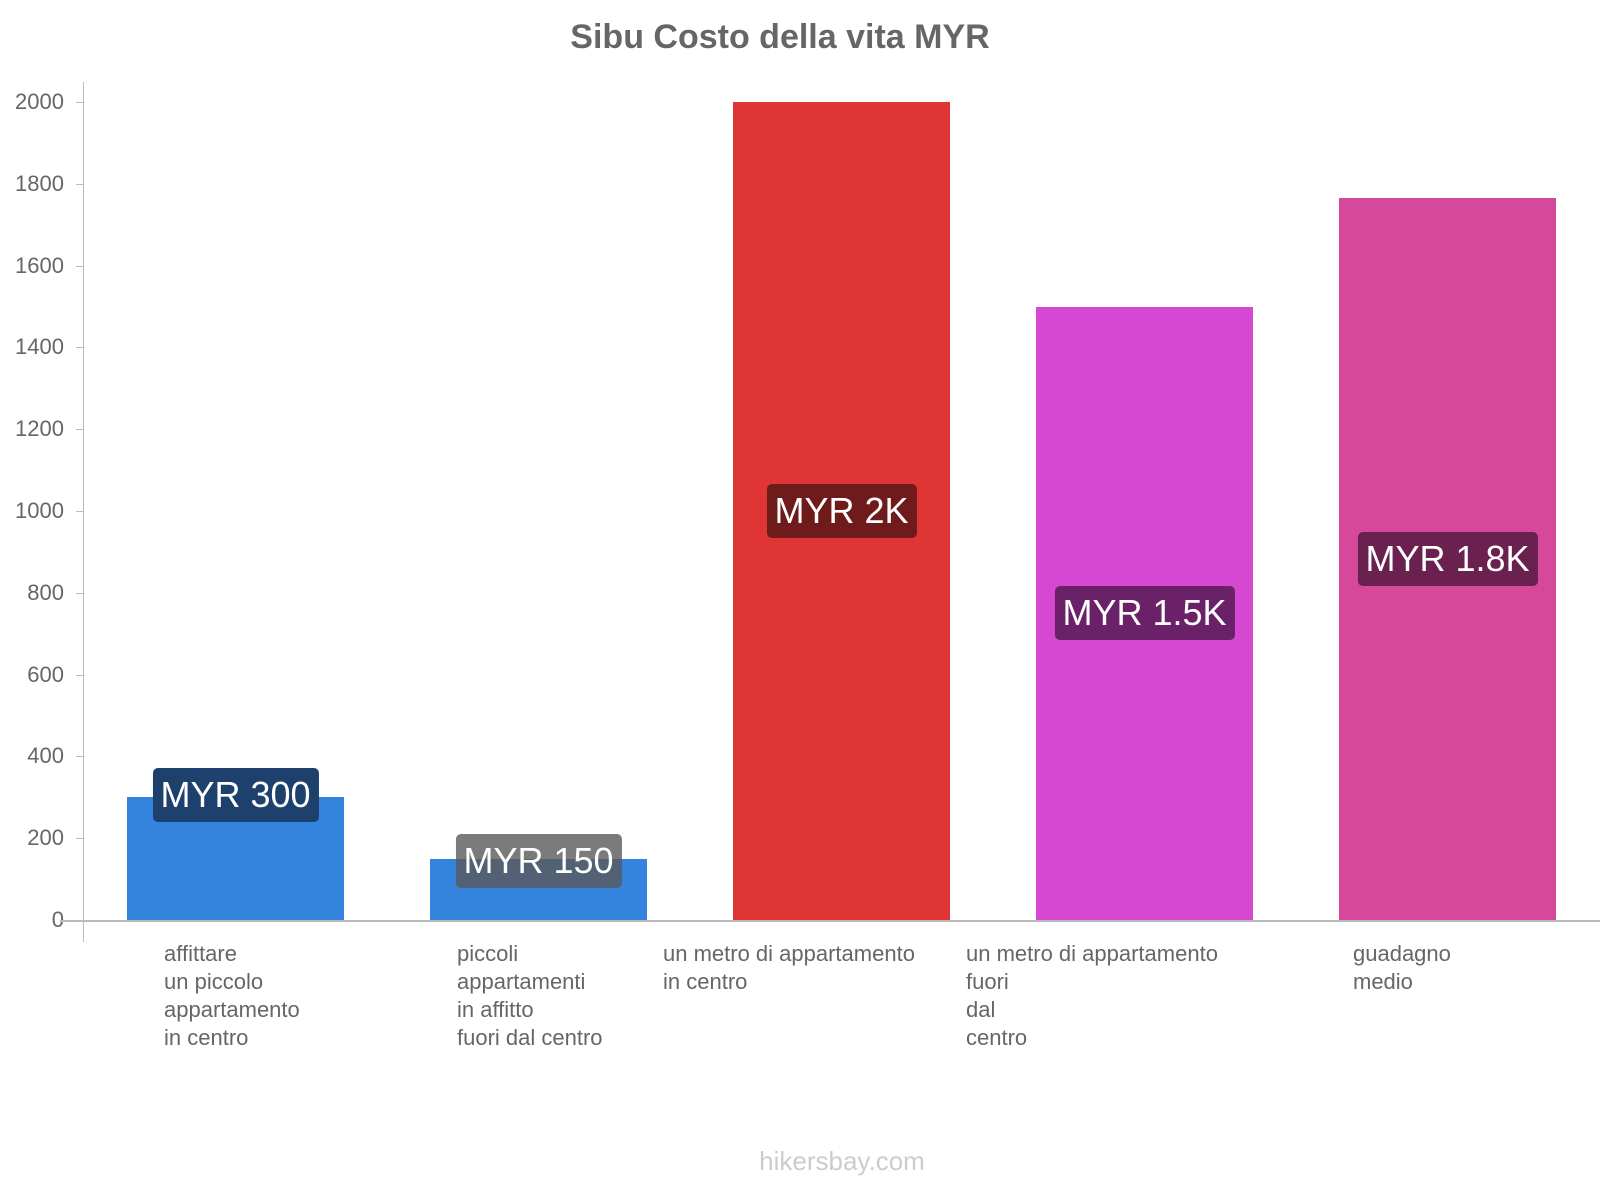 The height and width of the screenshot is (1200, 1600). Describe the element at coordinates (39, 265) in the screenshot. I see `y-tick-label: 1600` at that location.